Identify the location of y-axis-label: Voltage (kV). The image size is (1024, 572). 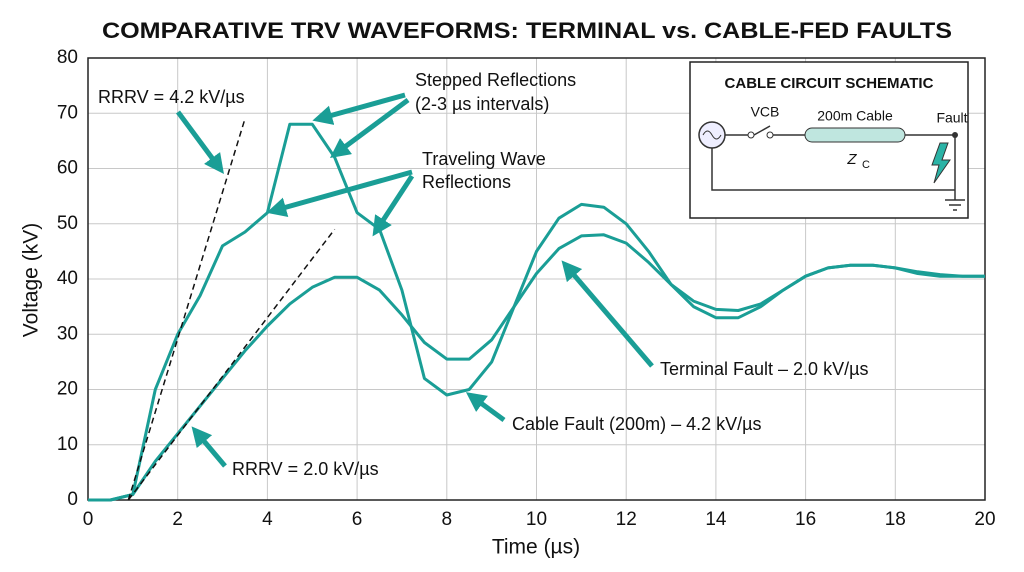
(31, 280).